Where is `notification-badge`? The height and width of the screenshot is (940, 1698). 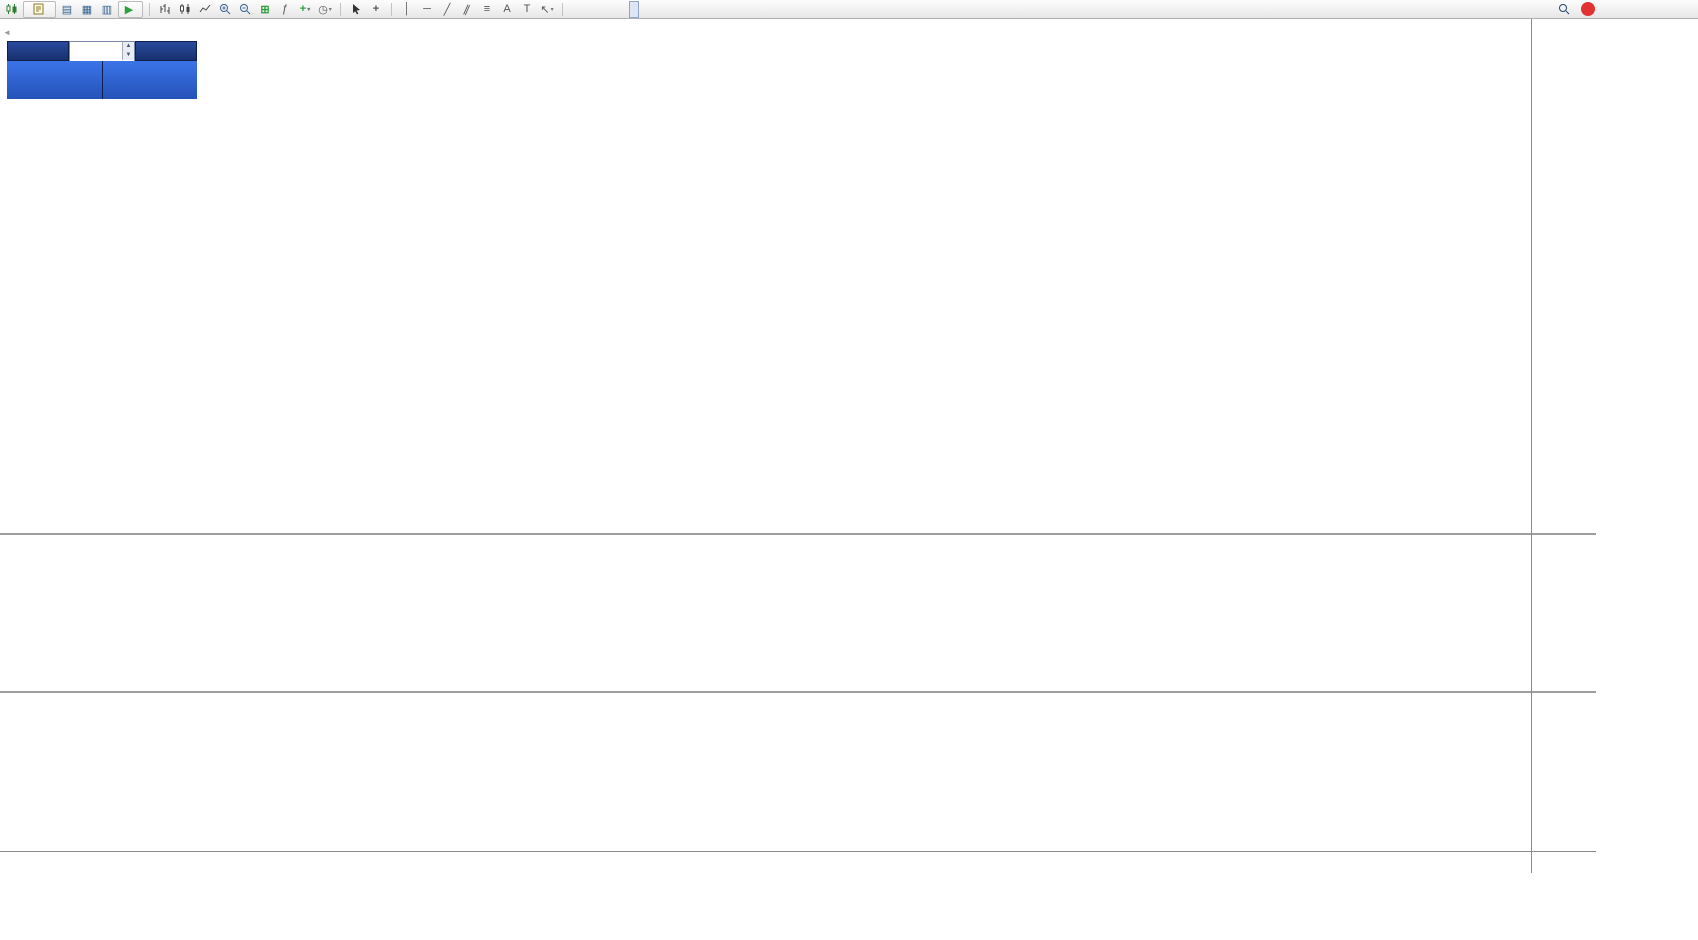
notification-badge is located at coordinates (1588, 9).